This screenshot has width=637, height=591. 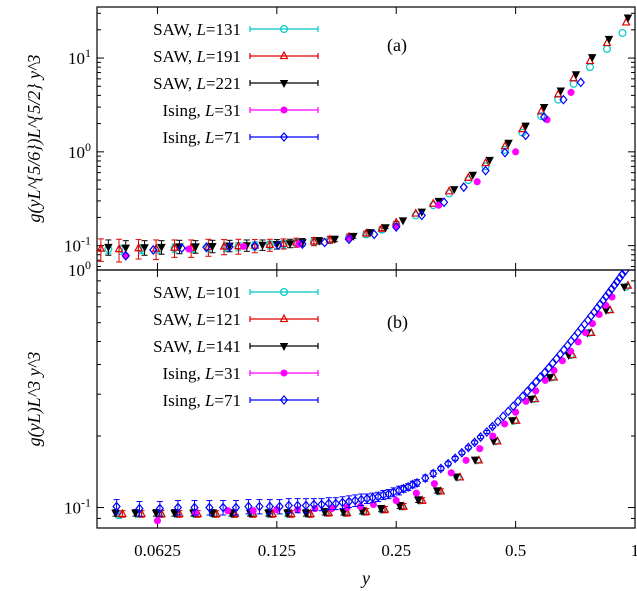 What do you see at coordinates (201, 400) in the screenshot?
I see `legend-label: Ising, L=71` at bounding box center [201, 400].